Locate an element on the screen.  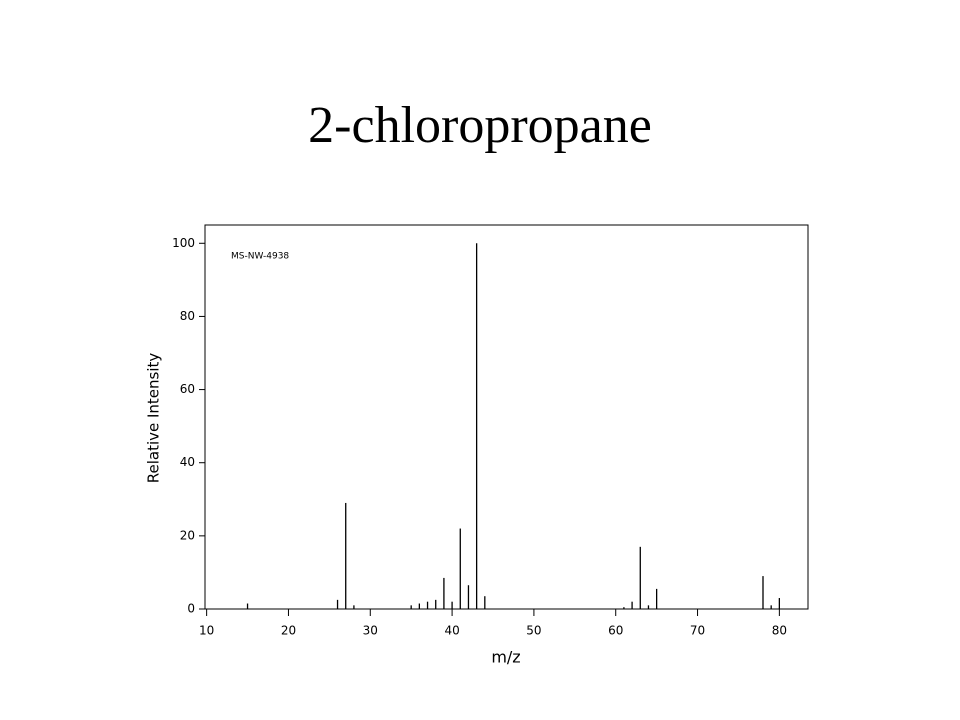
x-tick-label: 50 is located at coordinates (533, 631).